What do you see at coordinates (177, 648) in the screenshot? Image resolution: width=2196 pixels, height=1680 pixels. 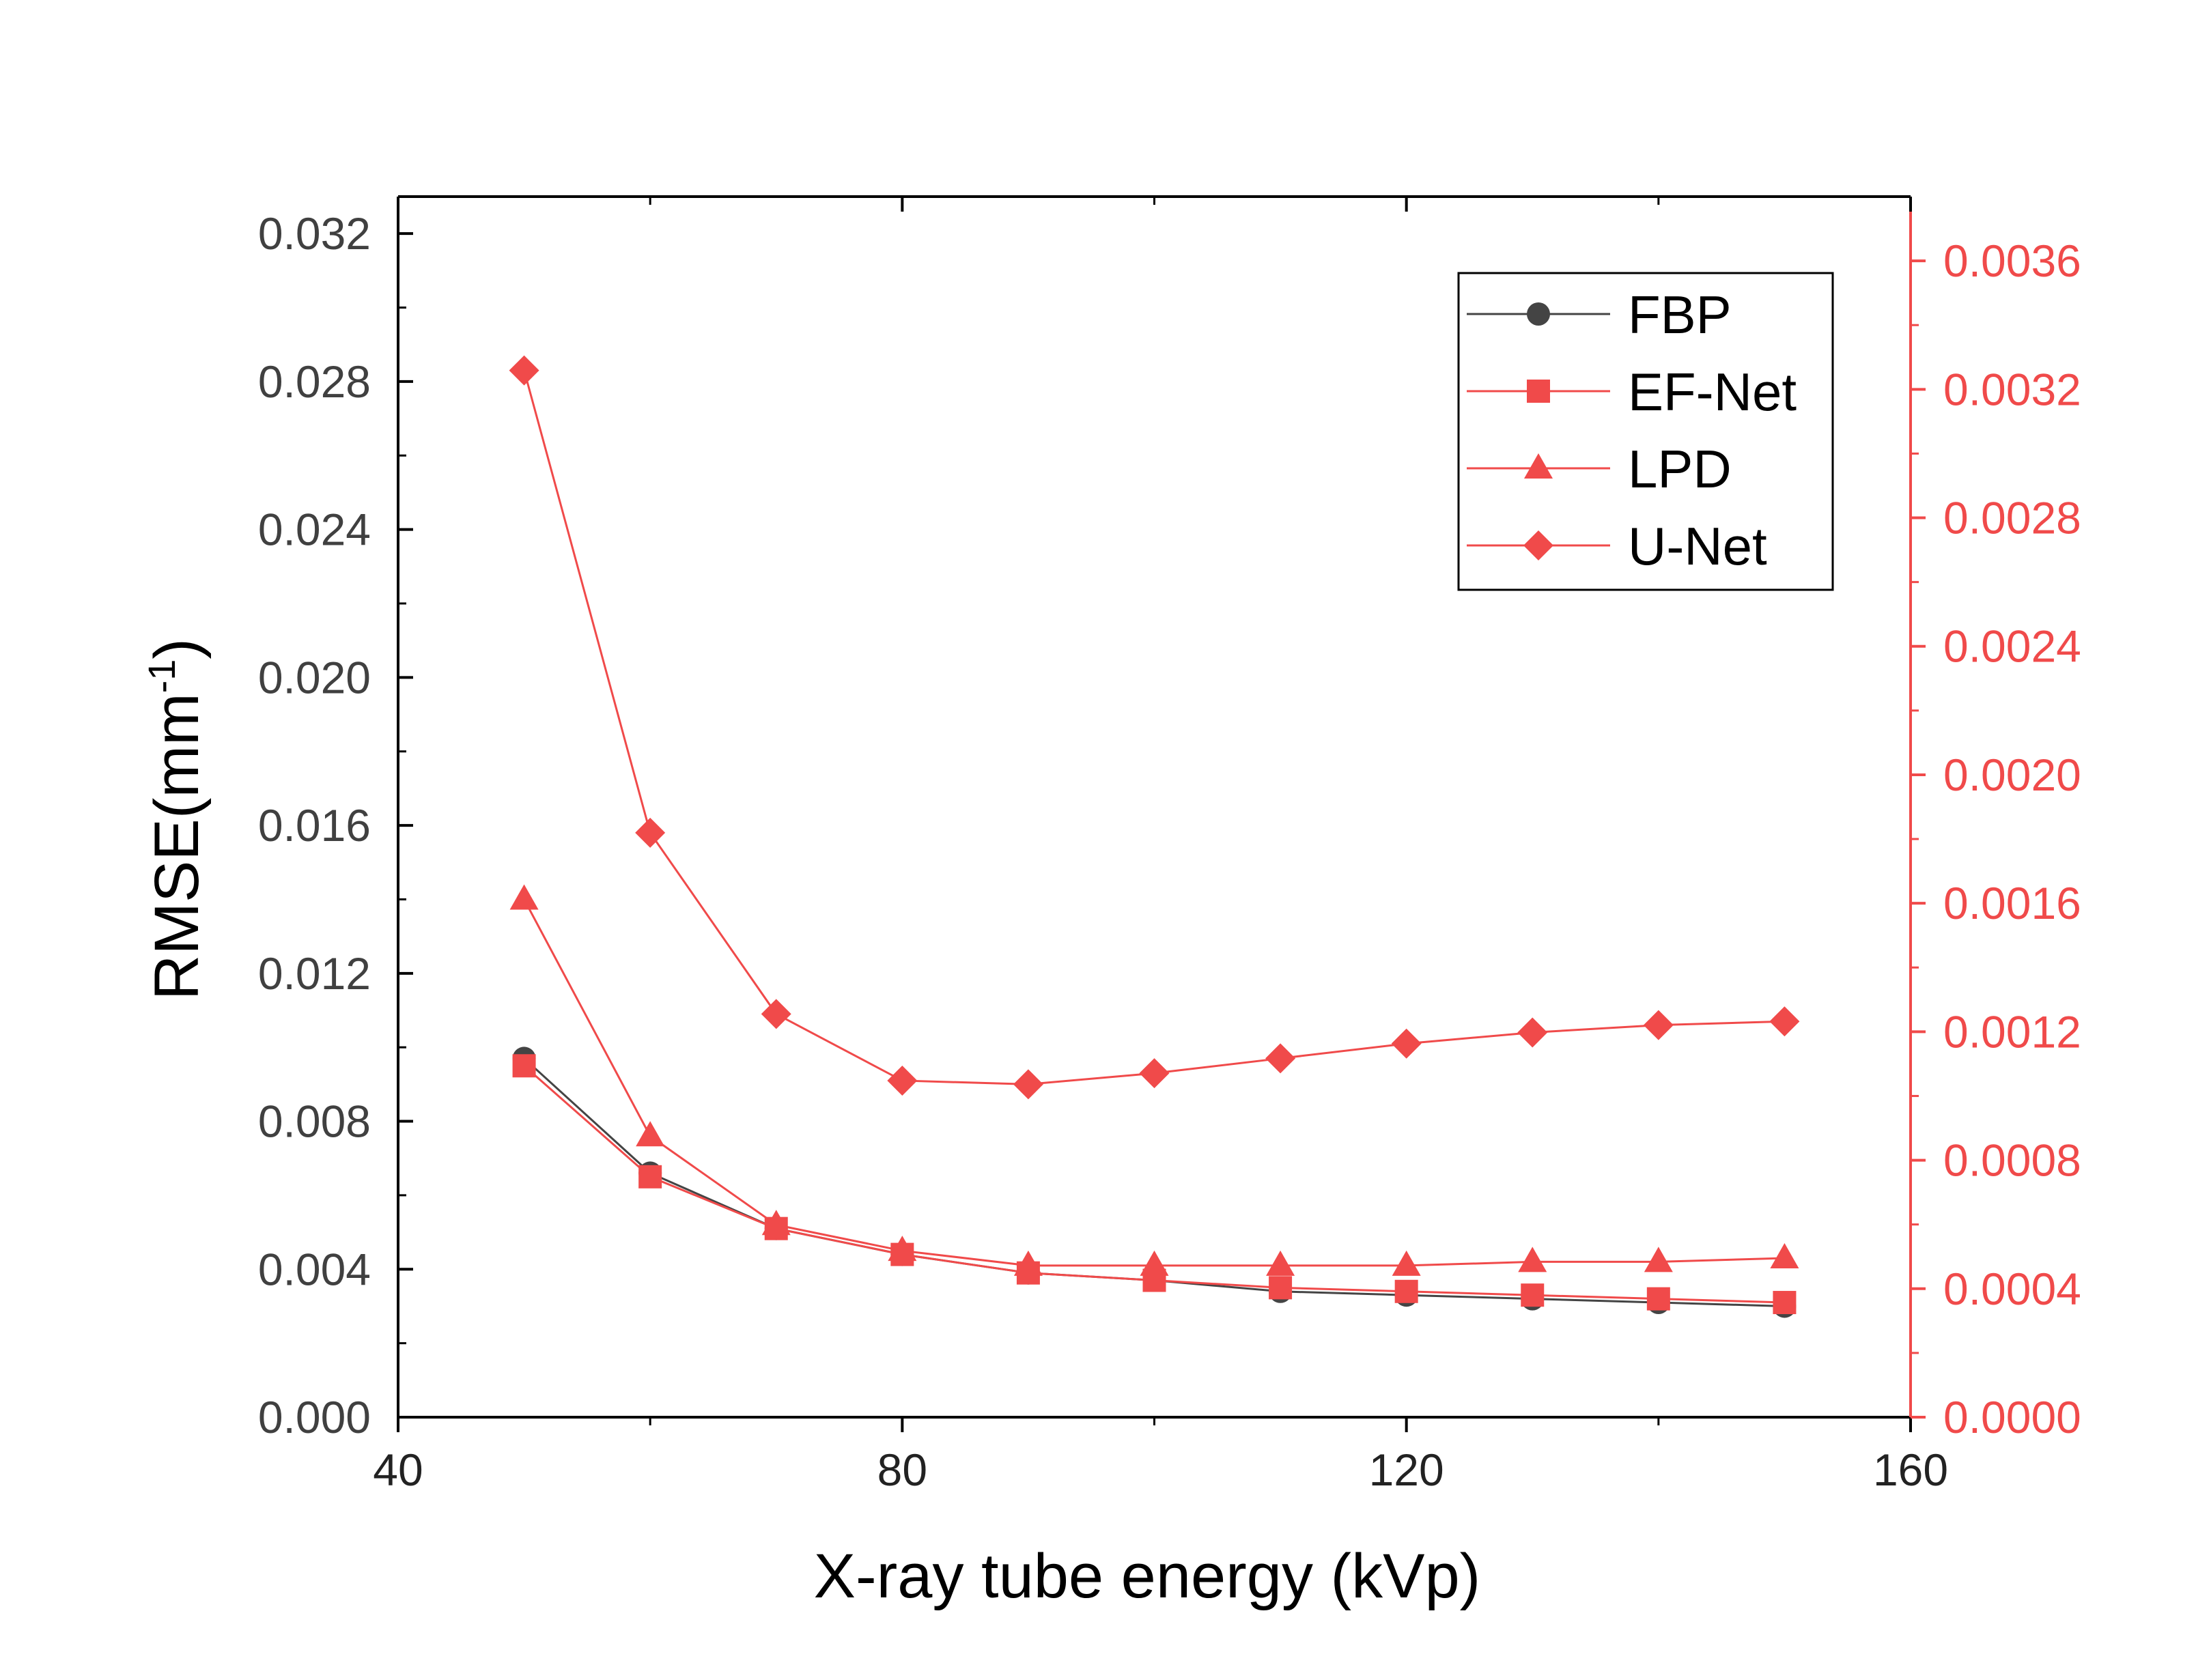 I see `y-axis-title-suffix: )` at bounding box center [177, 648].